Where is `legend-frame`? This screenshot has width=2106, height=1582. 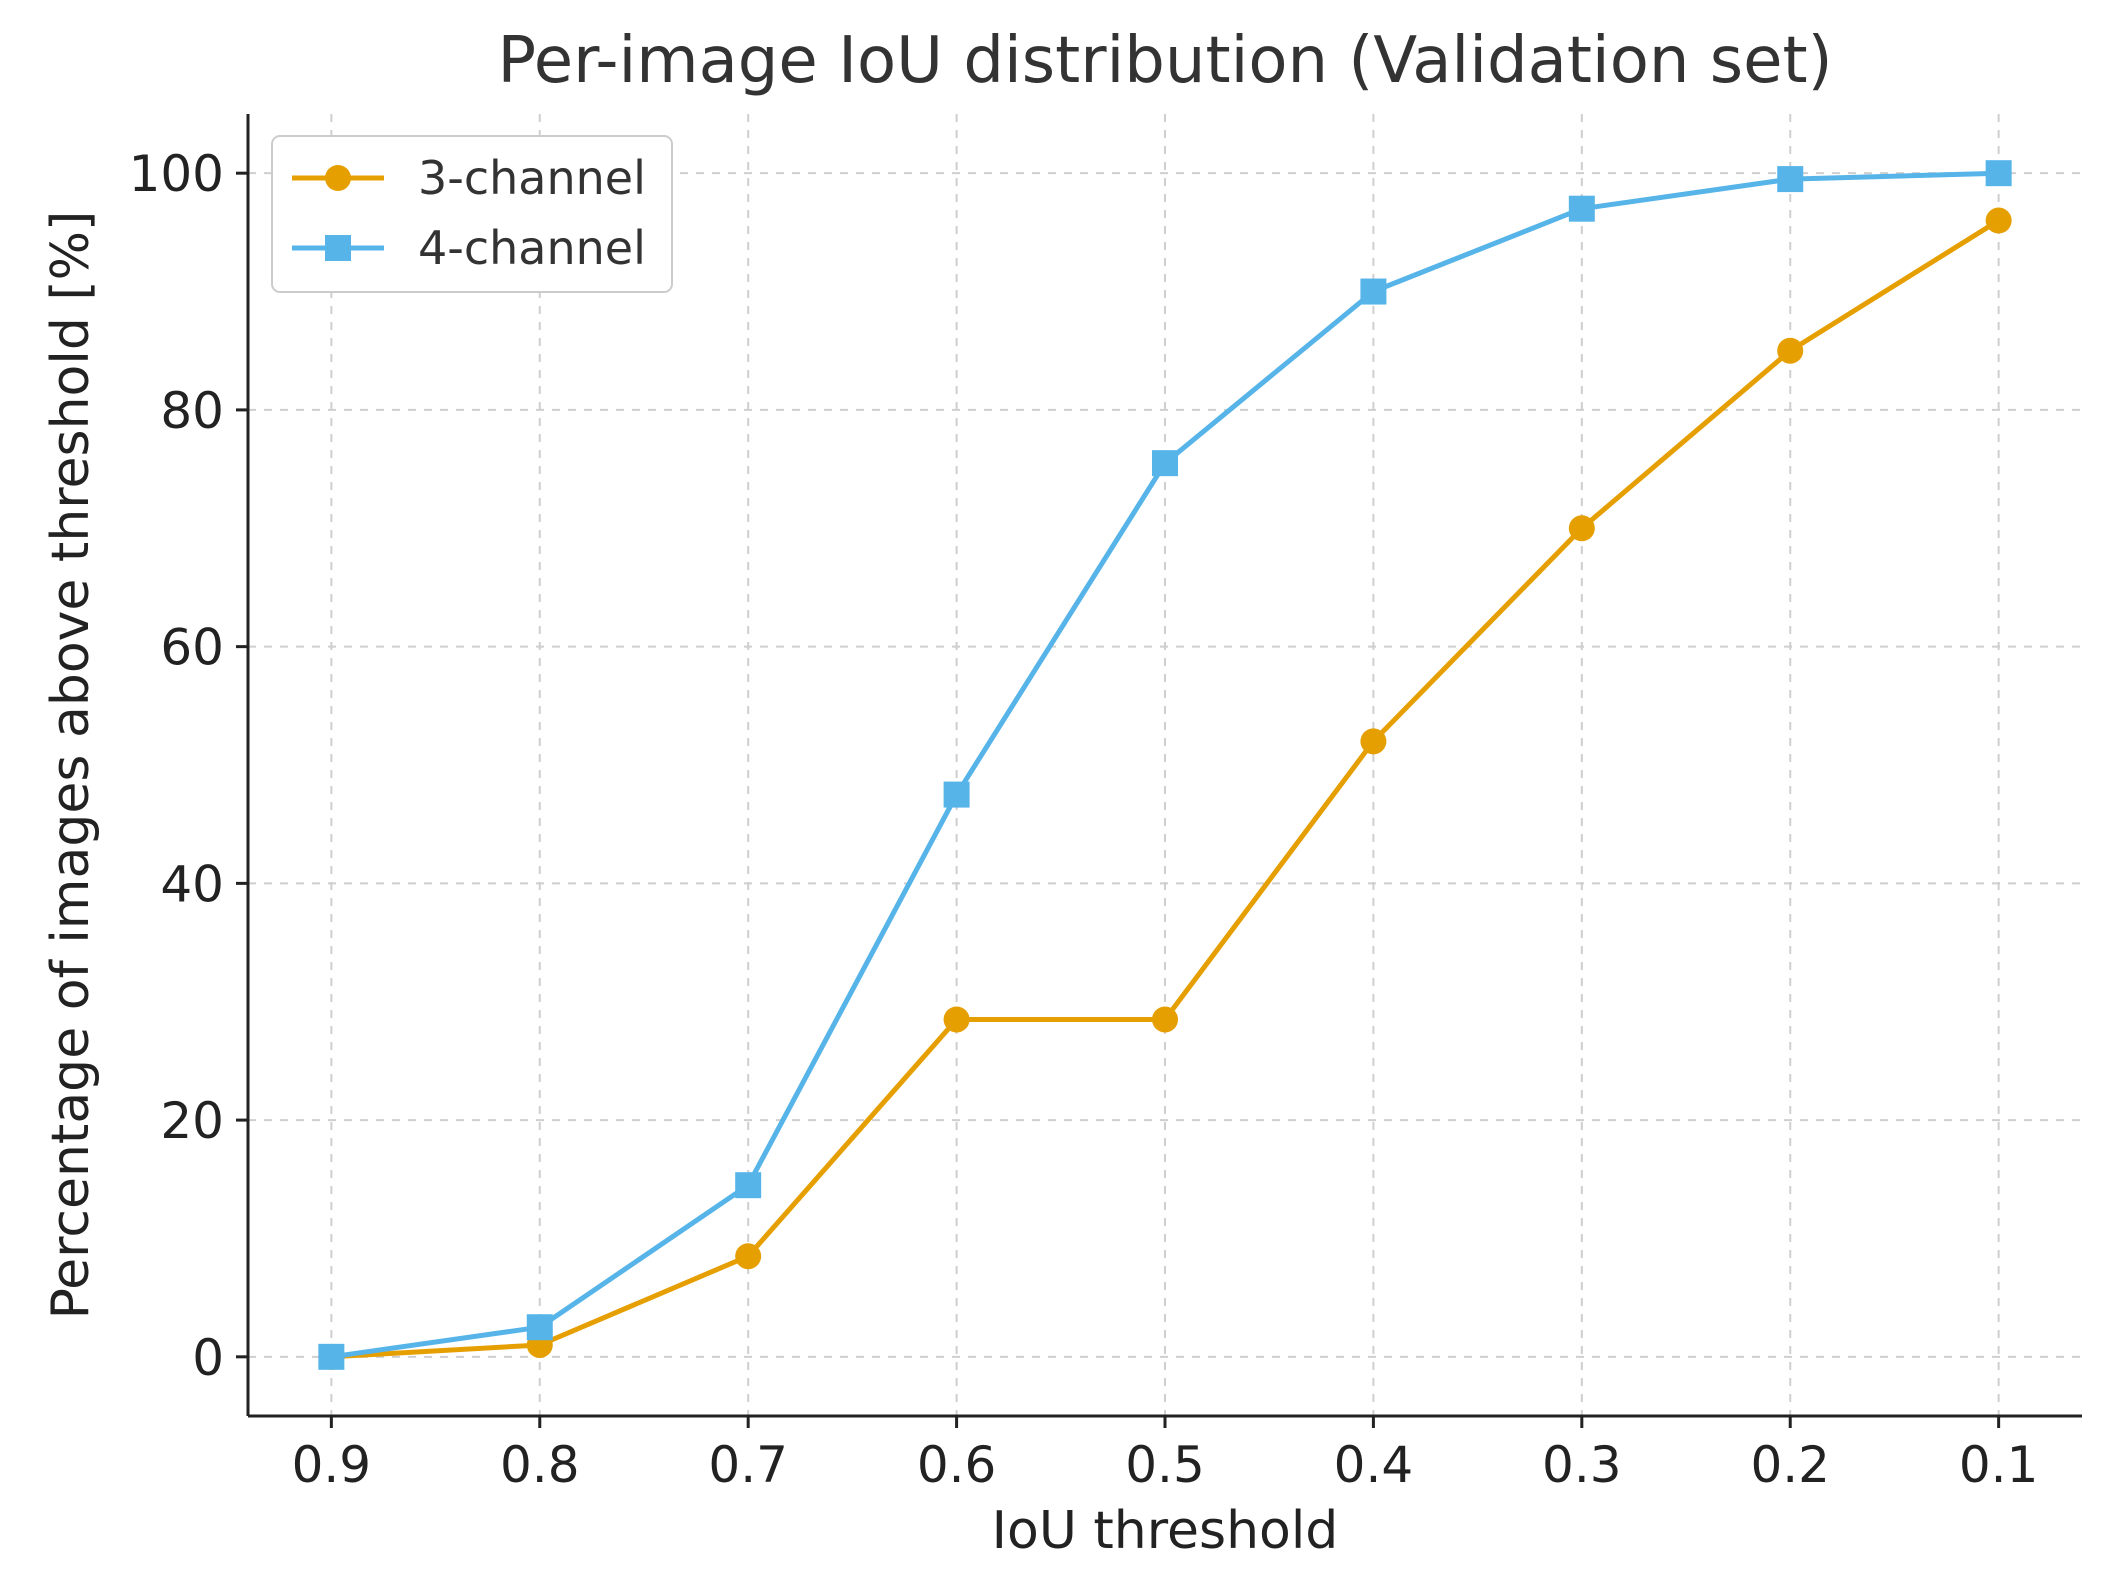 legend-frame is located at coordinates (472, 214).